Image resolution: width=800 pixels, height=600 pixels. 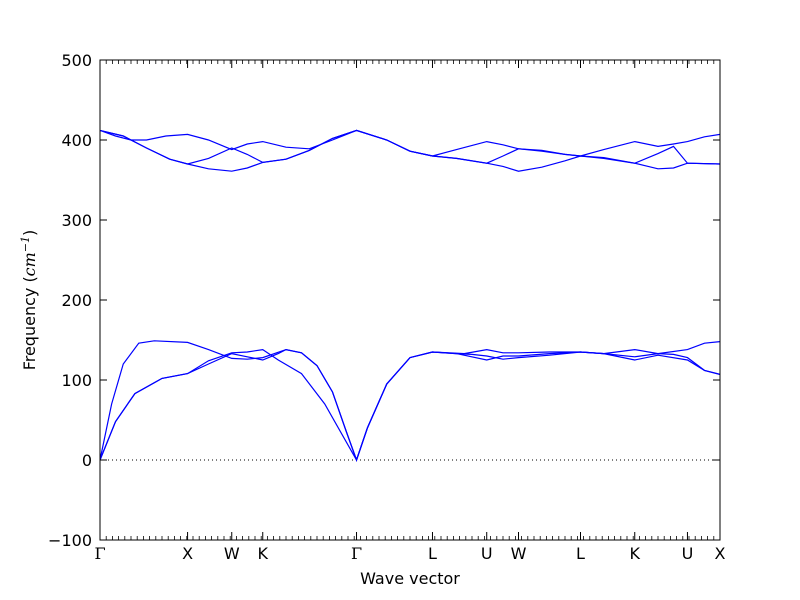 What do you see at coordinates (487, 553) in the screenshot?
I see `x-tick-label-7: U` at bounding box center [487, 553].